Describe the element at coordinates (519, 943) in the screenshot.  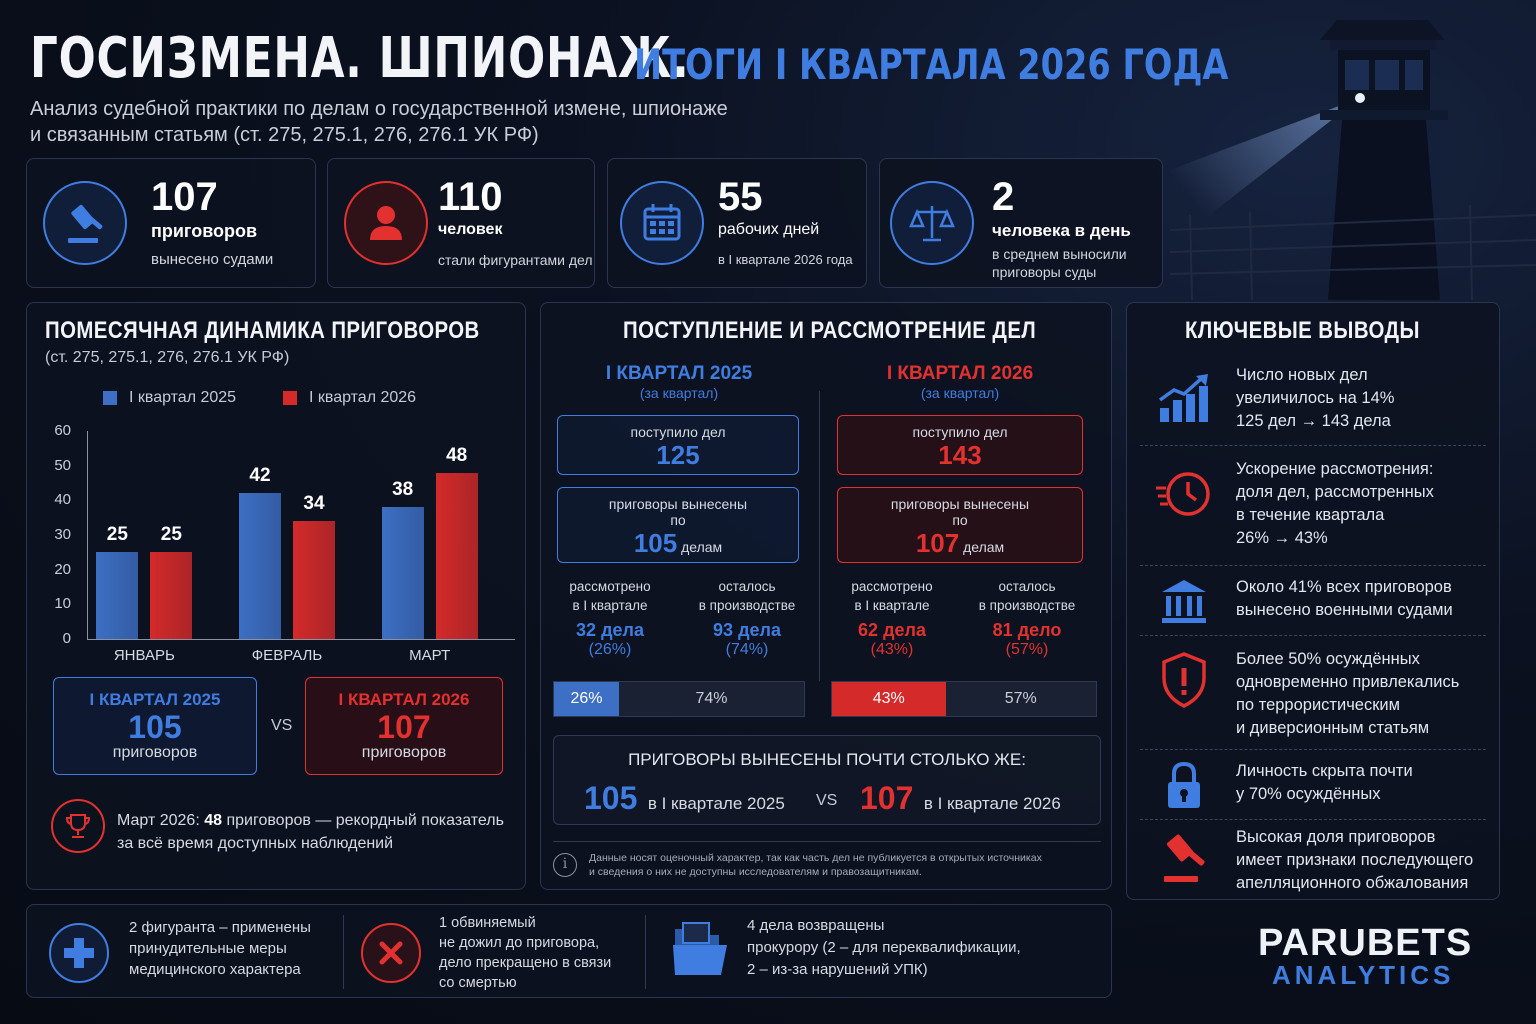
I see `bottom-line: не дожил до приговора,` at that location.